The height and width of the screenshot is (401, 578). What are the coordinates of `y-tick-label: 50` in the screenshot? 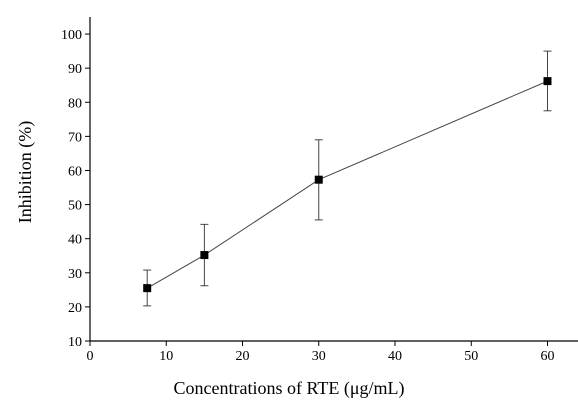 It's located at (75, 206).